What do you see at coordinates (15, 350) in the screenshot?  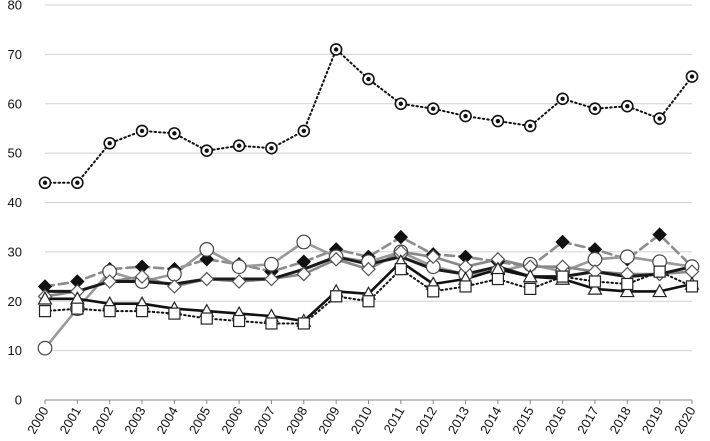 I see `y-tick-label: 10` at bounding box center [15, 350].